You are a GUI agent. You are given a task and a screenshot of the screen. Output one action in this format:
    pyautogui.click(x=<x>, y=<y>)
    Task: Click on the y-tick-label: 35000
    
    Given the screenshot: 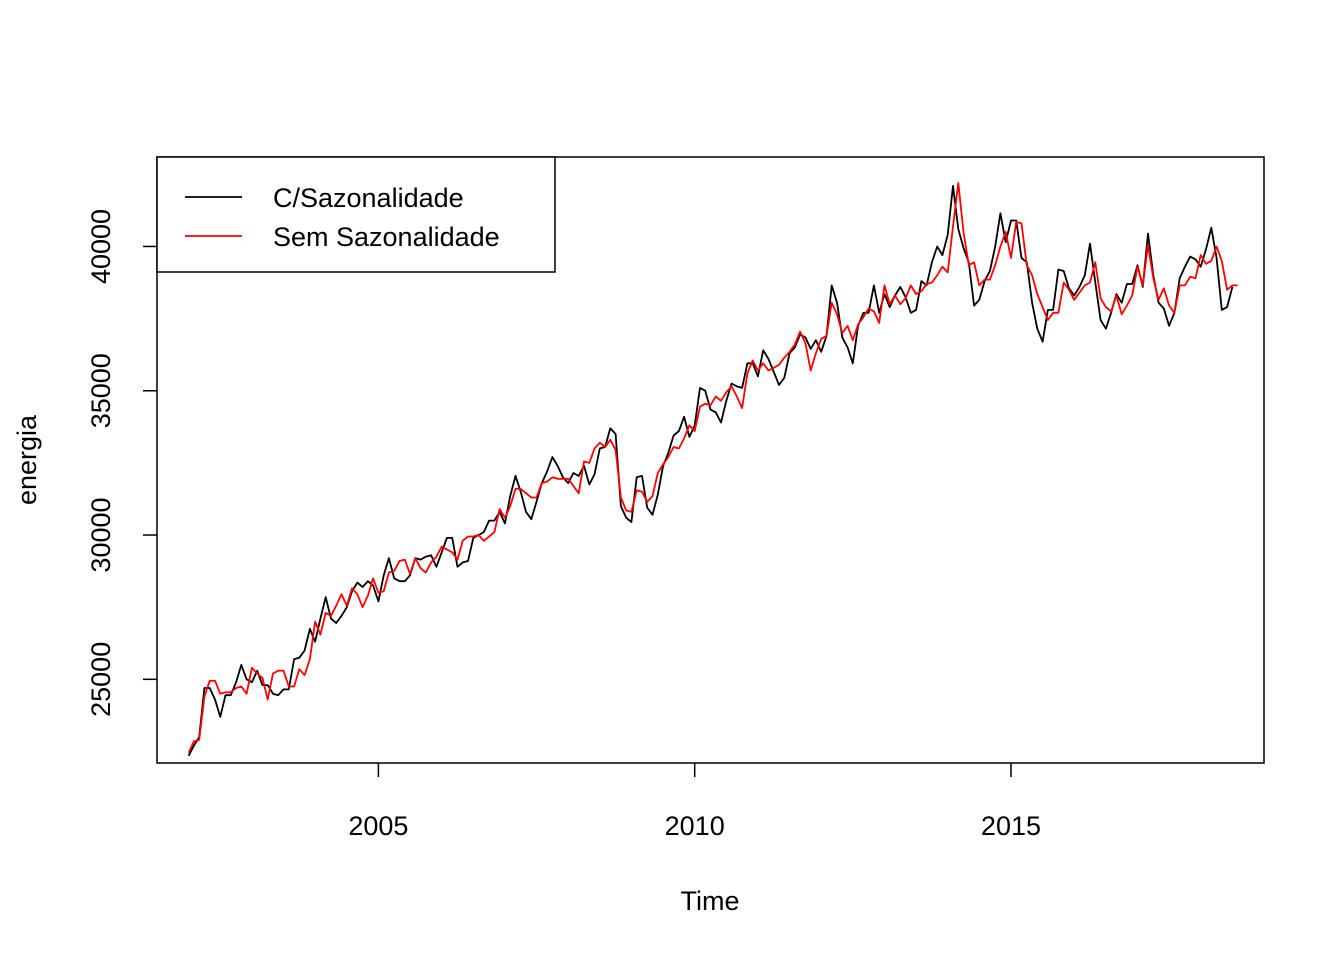 What is the action you would take?
    pyautogui.click(x=101, y=390)
    